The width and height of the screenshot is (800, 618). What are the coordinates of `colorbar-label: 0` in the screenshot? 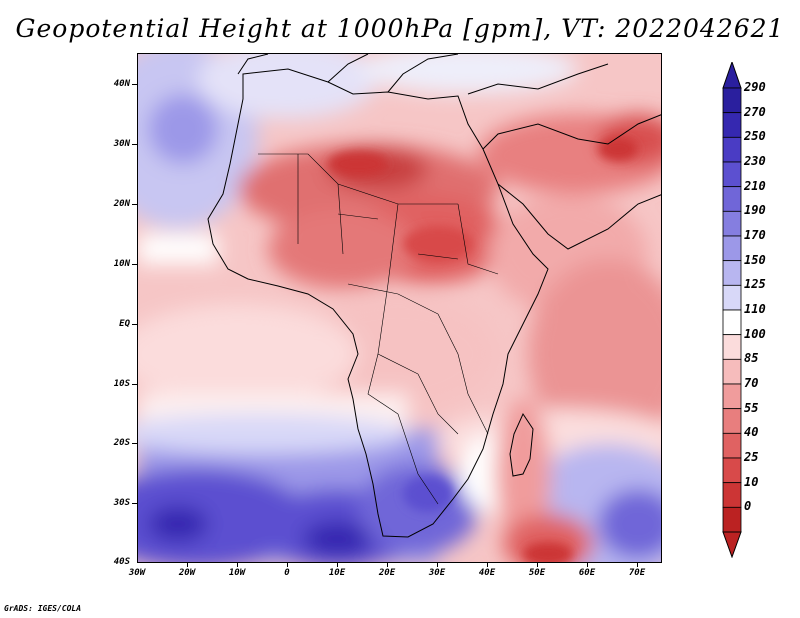 It's located at (748, 506).